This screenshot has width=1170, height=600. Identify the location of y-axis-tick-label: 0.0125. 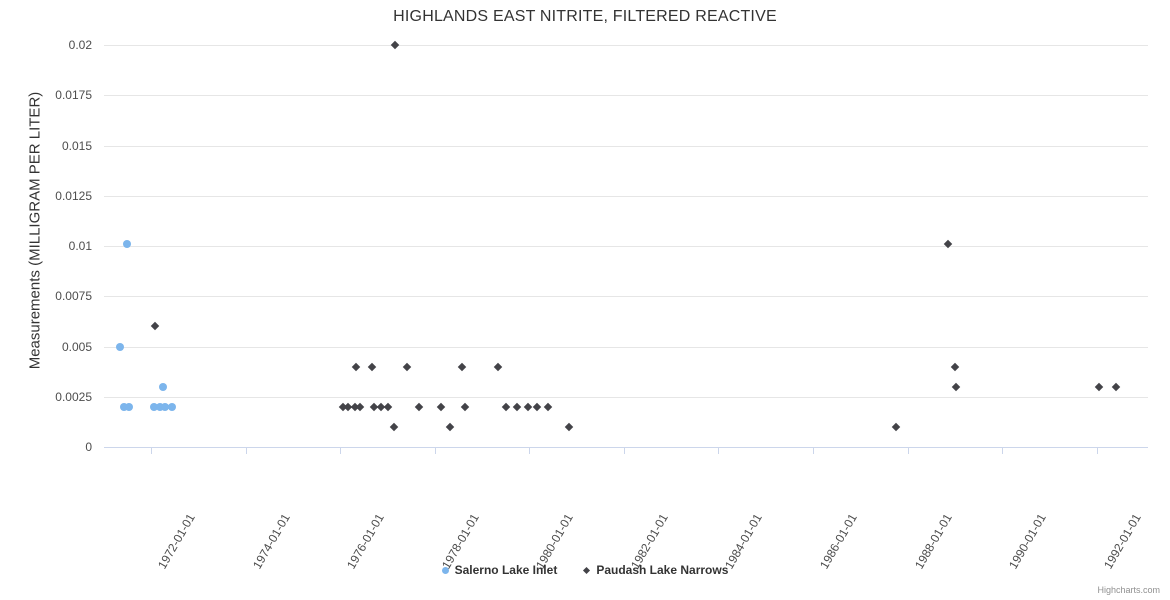
(73, 195).